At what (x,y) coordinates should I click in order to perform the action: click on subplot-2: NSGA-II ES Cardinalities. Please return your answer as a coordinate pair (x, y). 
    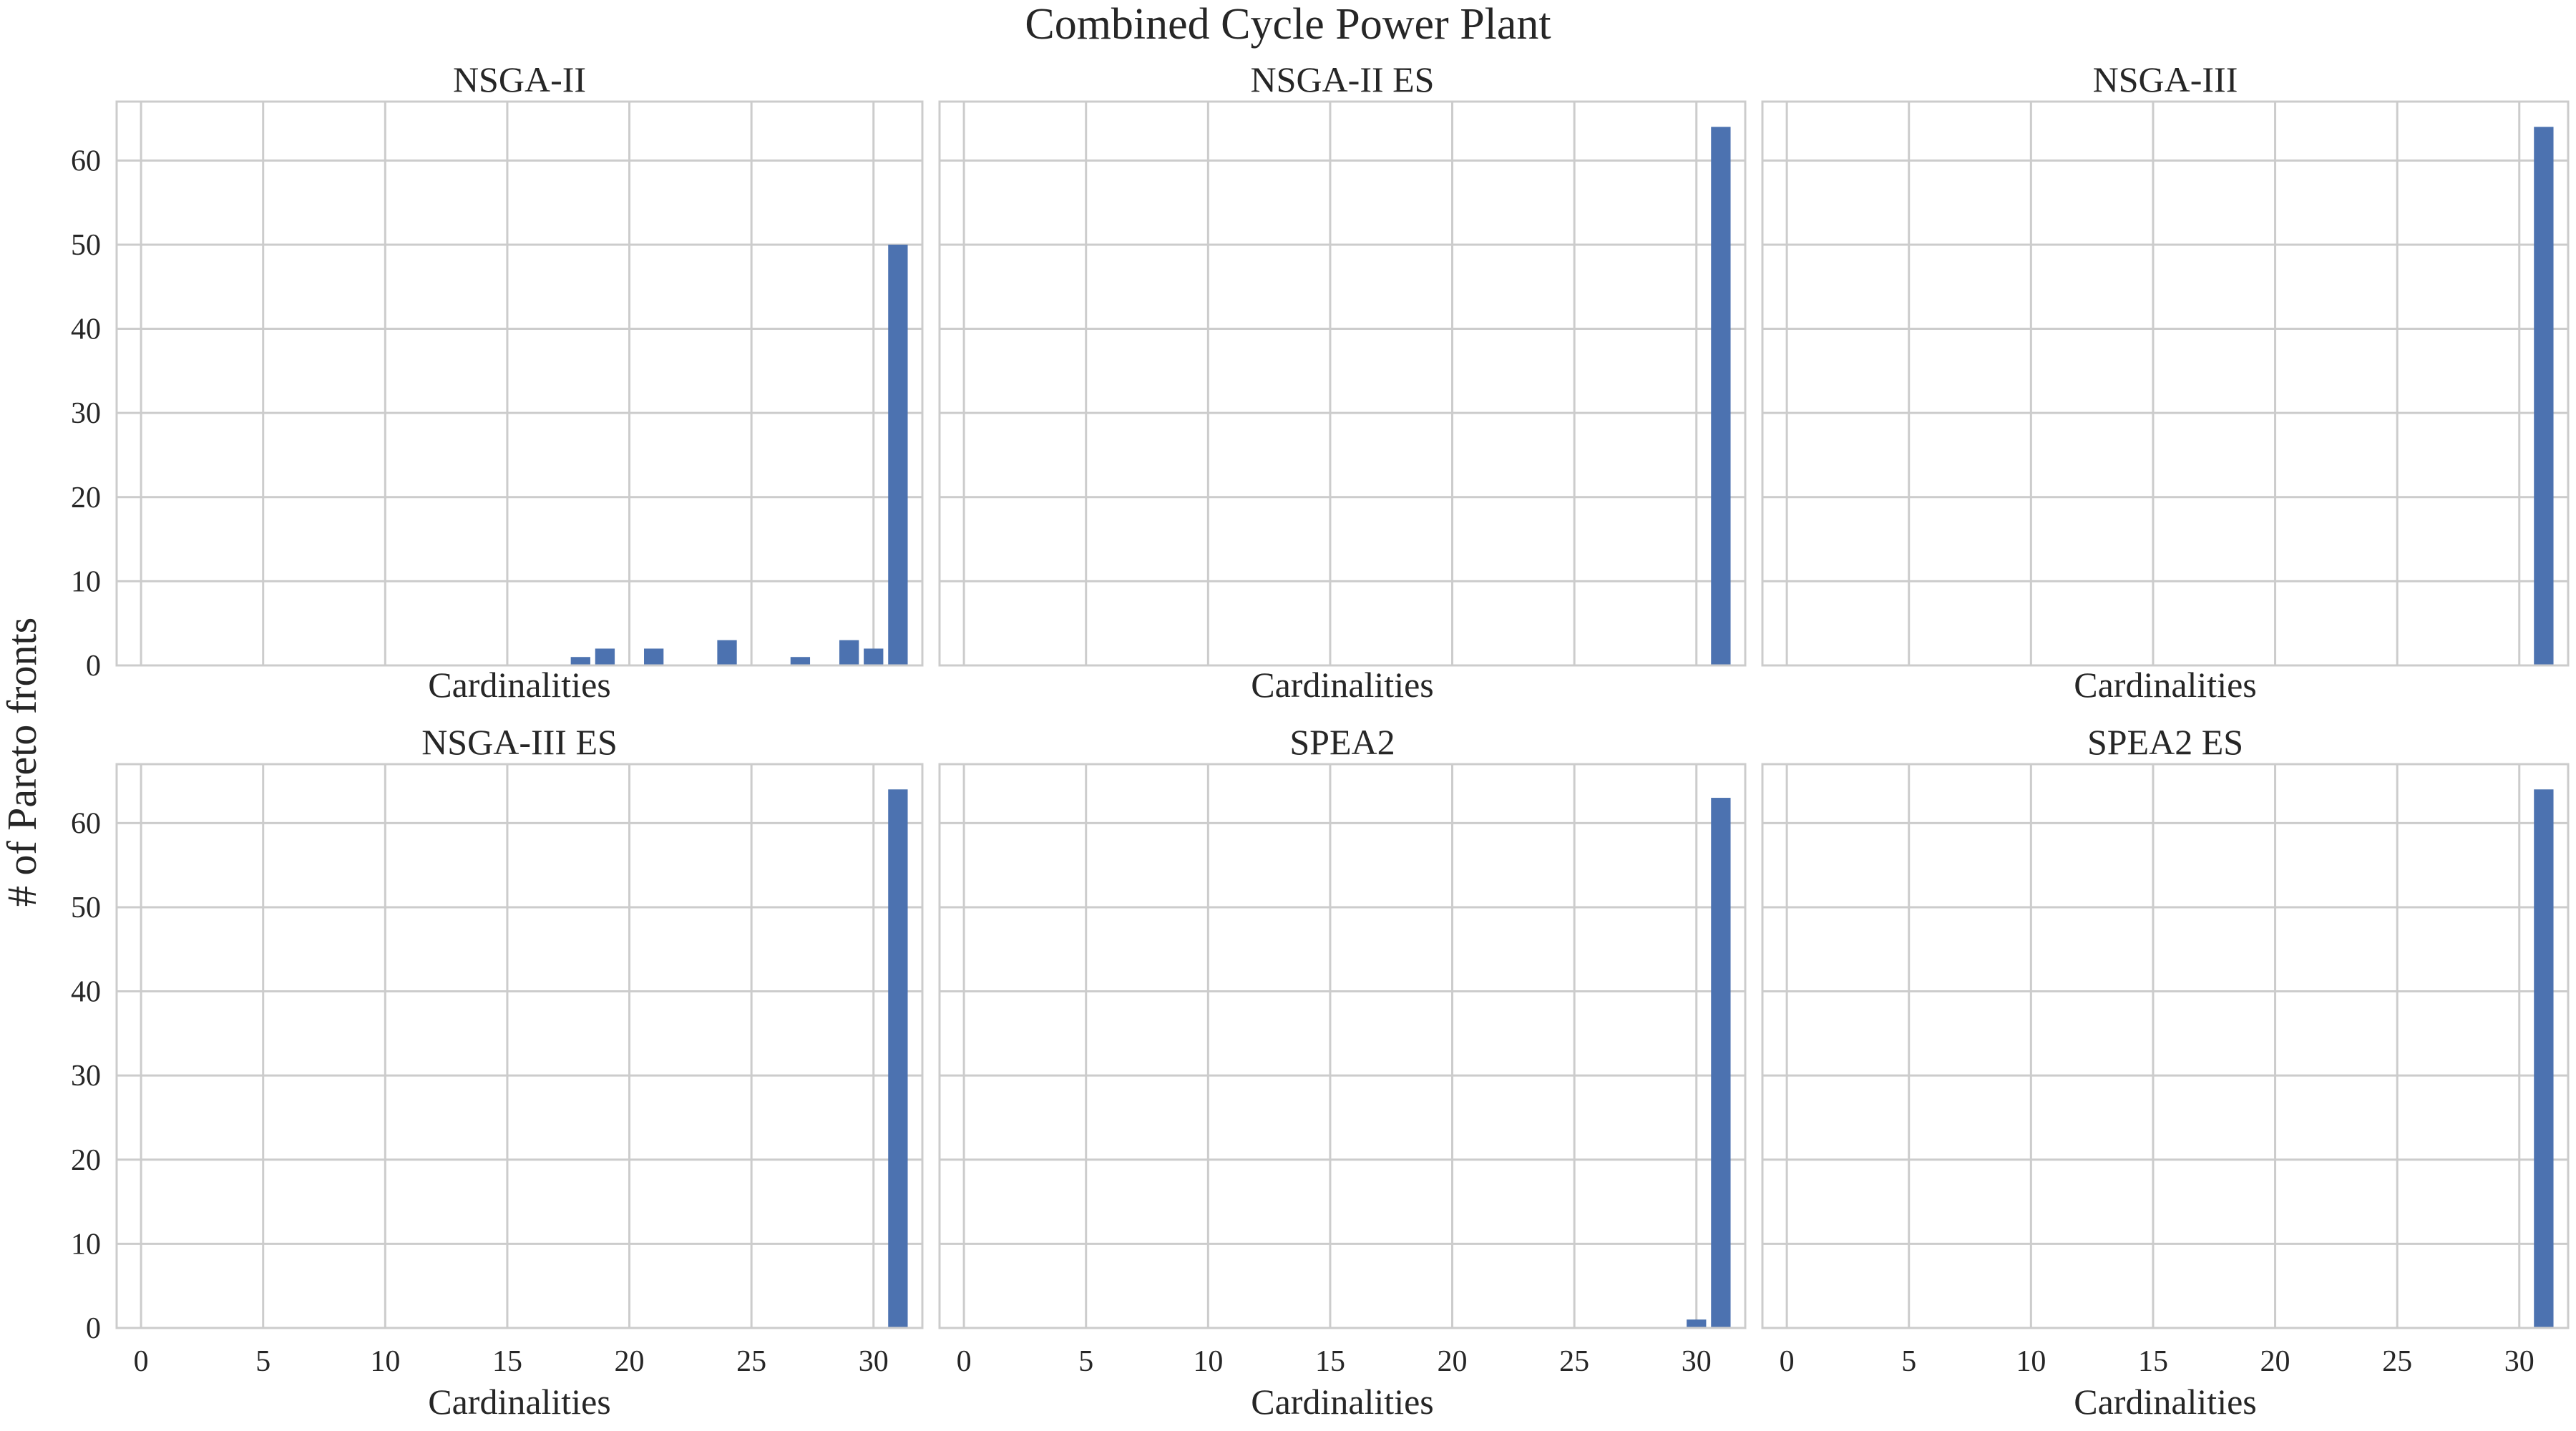
    Looking at the image, I should click on (1342, 382).